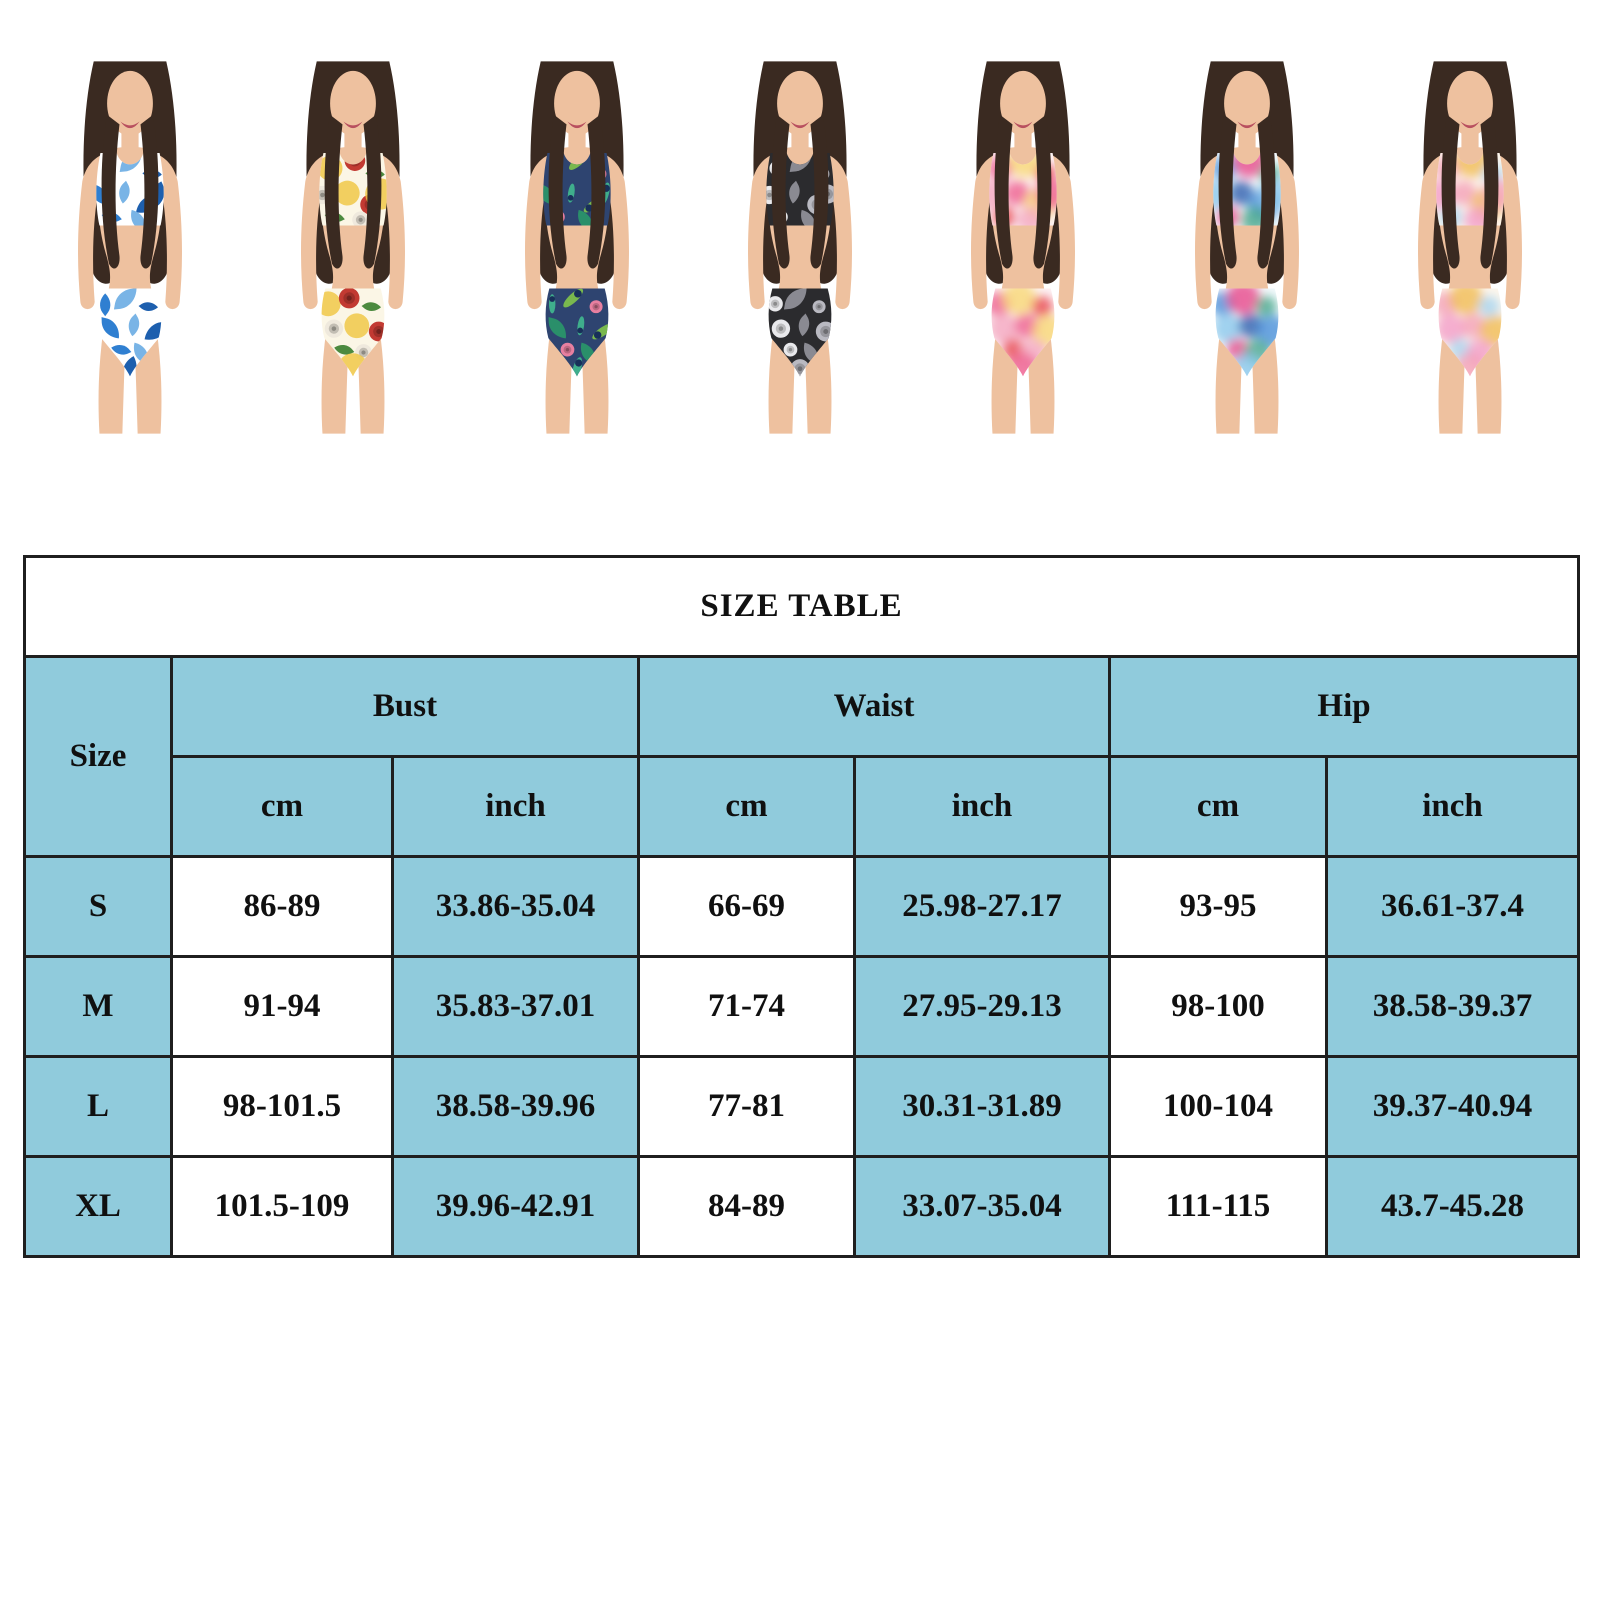  Describe the element at coordinates (282, 1106) in the screenshot. I see `table-cell: 98-101.5` at that location.